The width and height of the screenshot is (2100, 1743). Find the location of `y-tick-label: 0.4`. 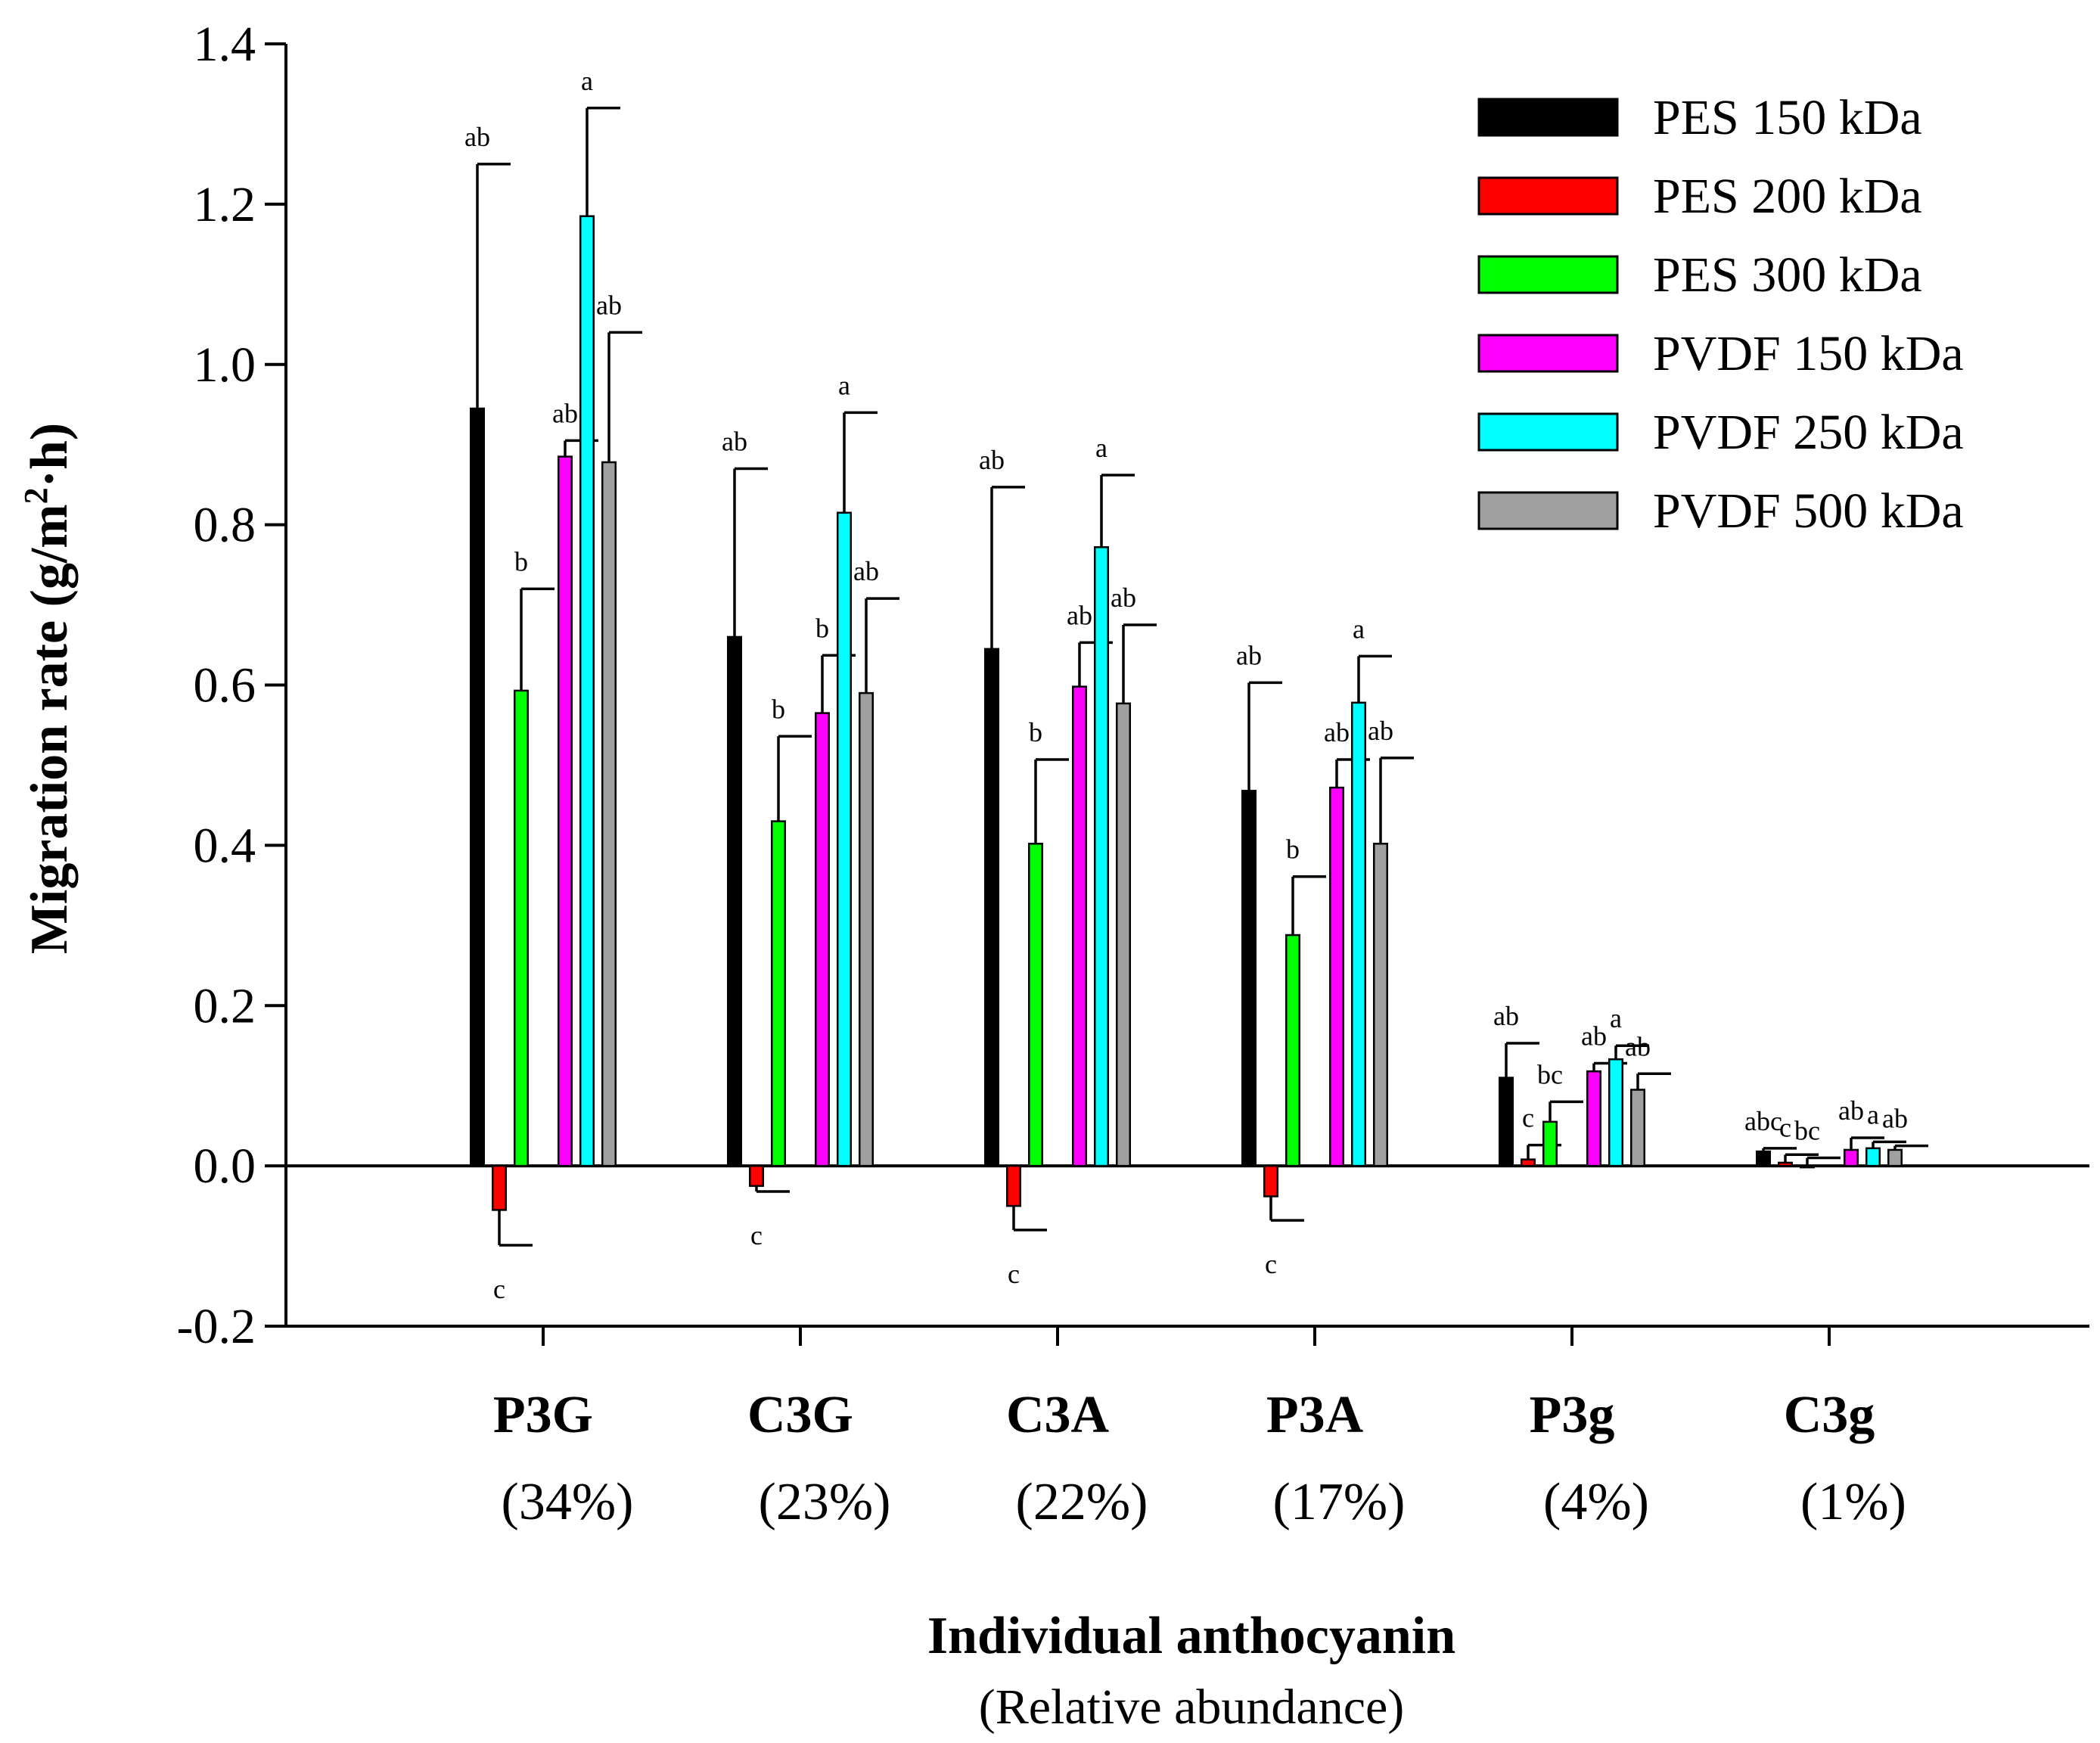

y-tick-label: 0.4 is located at coordinates (225, 845).